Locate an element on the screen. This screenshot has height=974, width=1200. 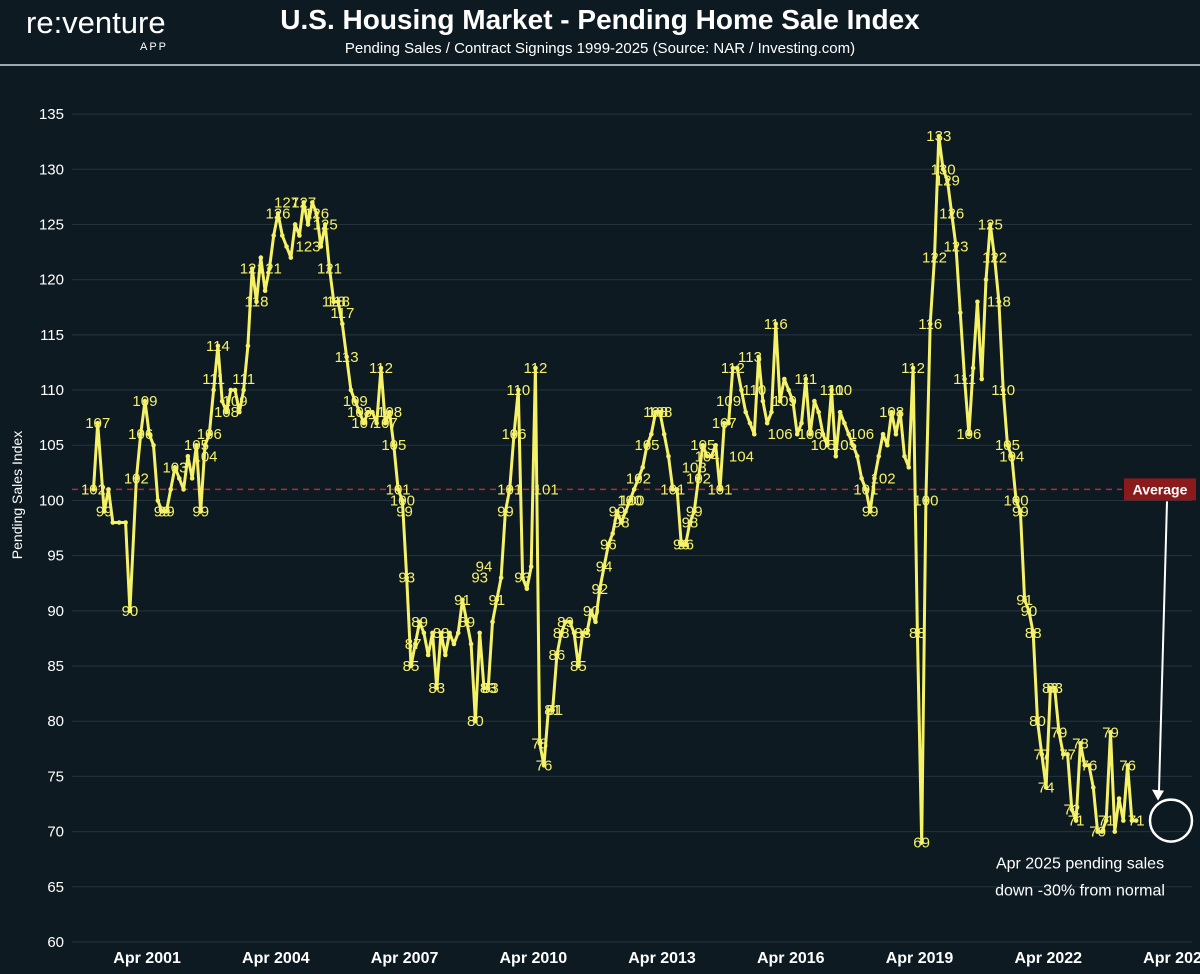
data-label: 88 is located at coordinates (917, 633).